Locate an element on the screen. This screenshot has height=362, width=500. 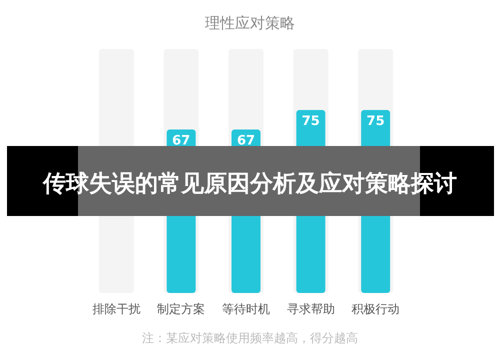
x-tick-label: 排除干扰 is located at coordinates (116, 309).